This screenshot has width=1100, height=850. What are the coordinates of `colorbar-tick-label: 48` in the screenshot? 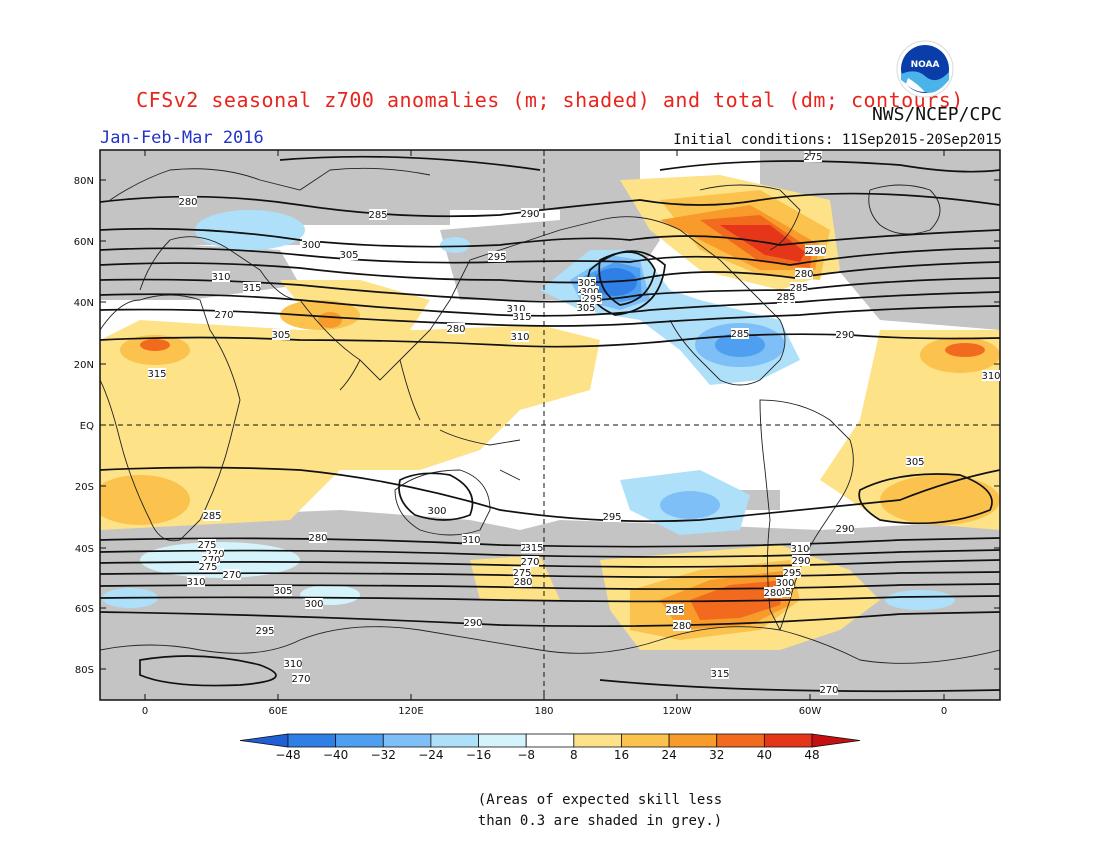 It's located at (811, 755).